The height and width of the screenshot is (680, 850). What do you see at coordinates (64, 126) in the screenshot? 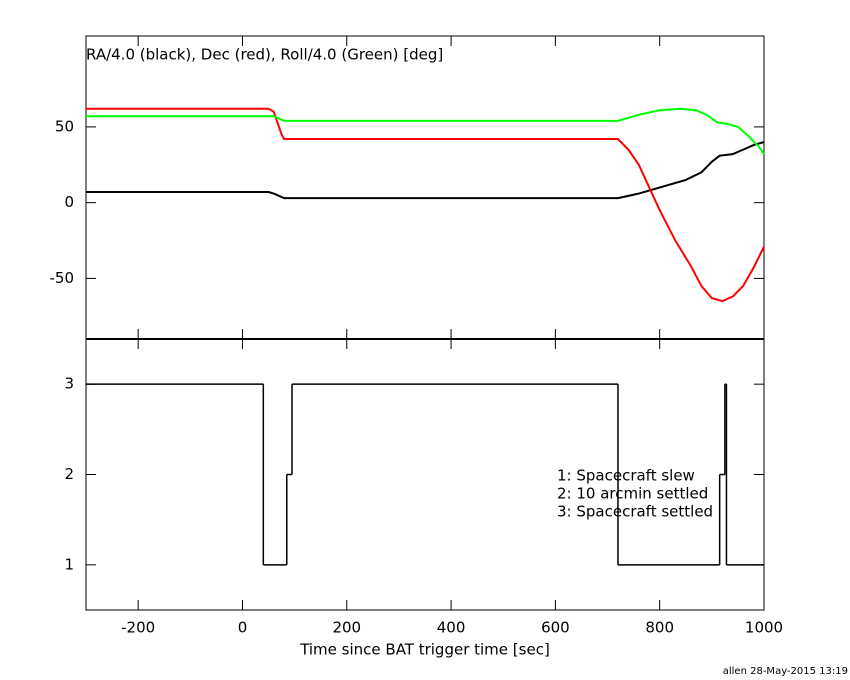
I see `y-tick-label: 50` at bounding box center [64, 126].